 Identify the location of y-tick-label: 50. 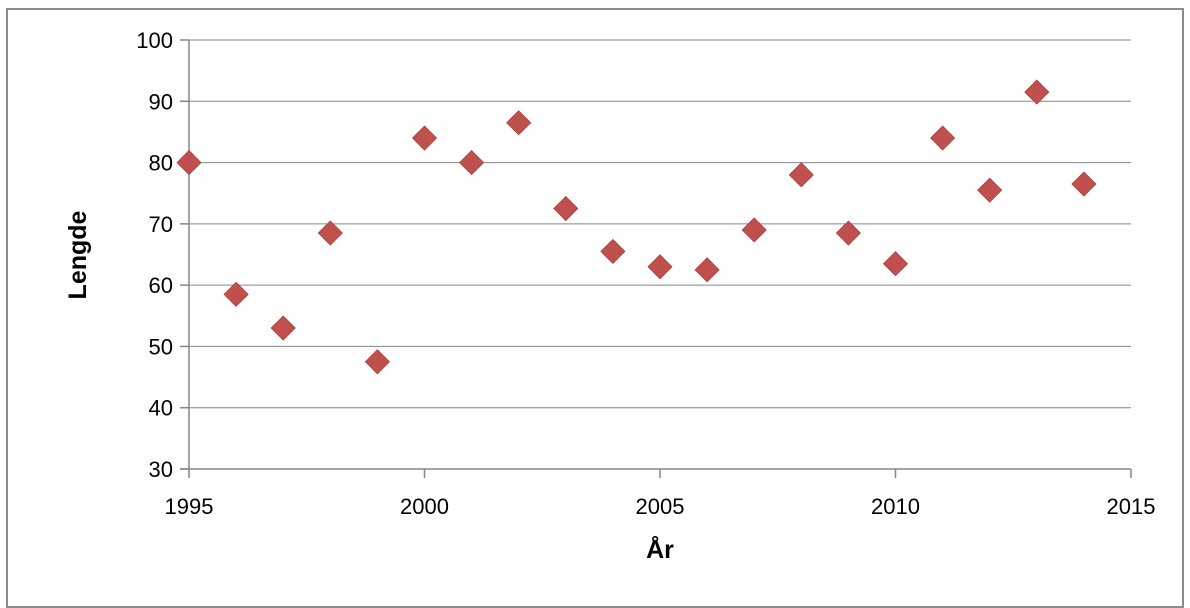
(161, 346).